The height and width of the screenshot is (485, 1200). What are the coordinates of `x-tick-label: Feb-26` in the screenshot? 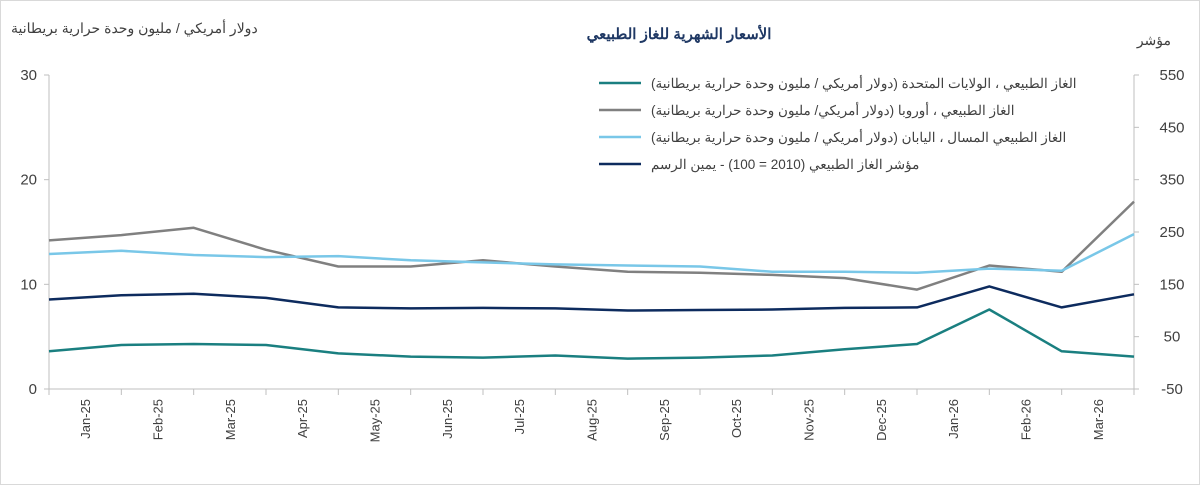 It's located at (1026, 419).